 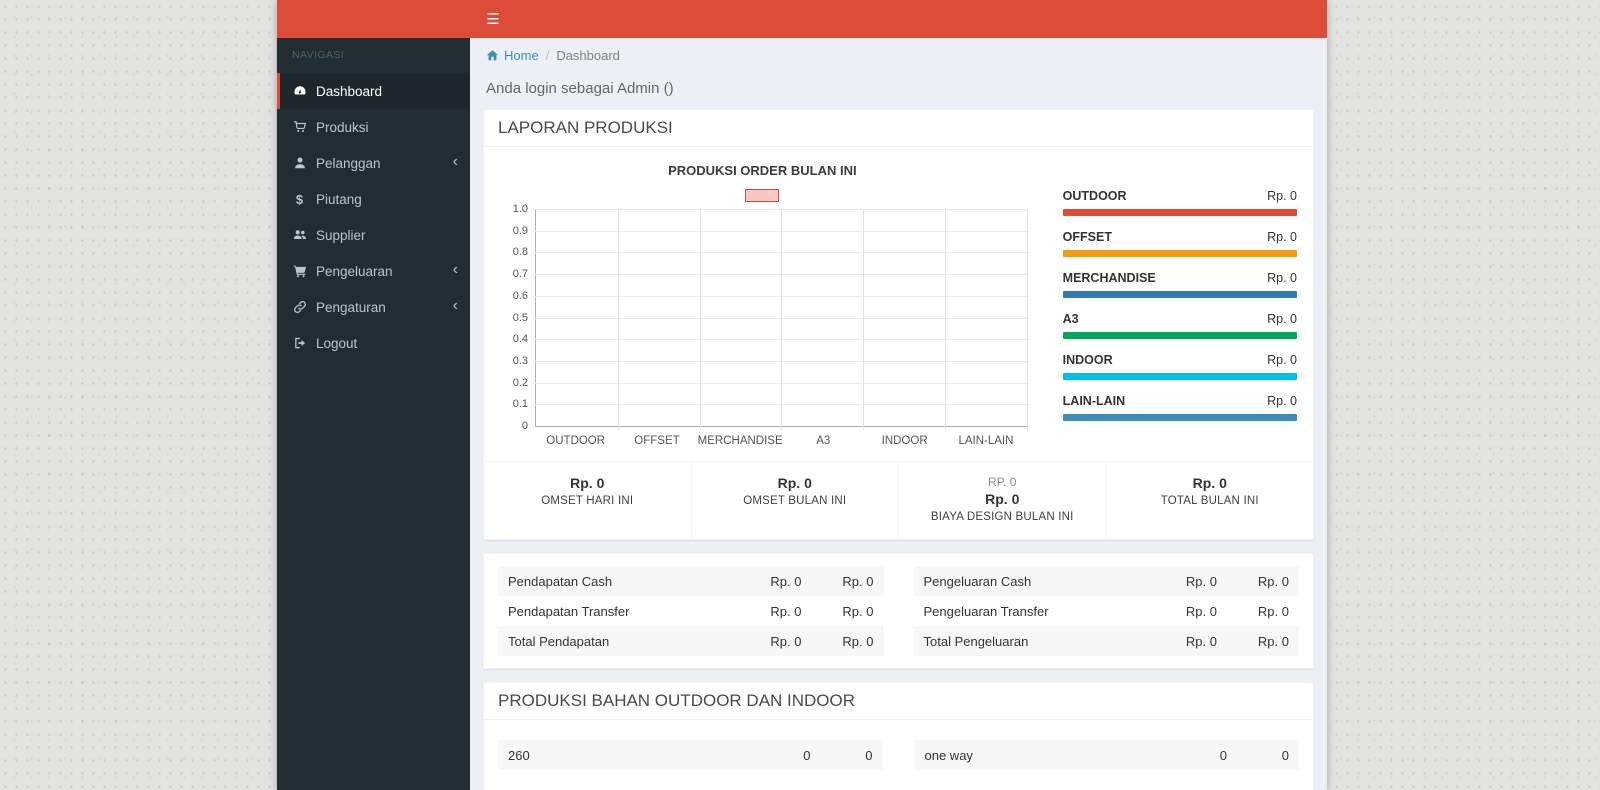 I want to click on stat-label: OMSET BULAN INI, so click(x=795, y=501).